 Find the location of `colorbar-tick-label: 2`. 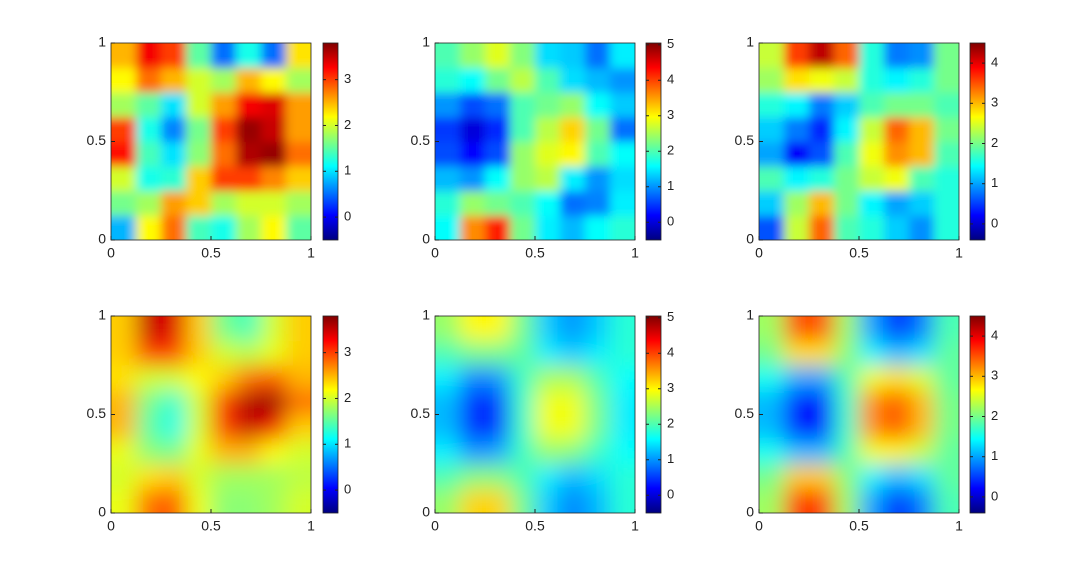

colorbar-tick-label: 2 is located at coordinates (670, 423).